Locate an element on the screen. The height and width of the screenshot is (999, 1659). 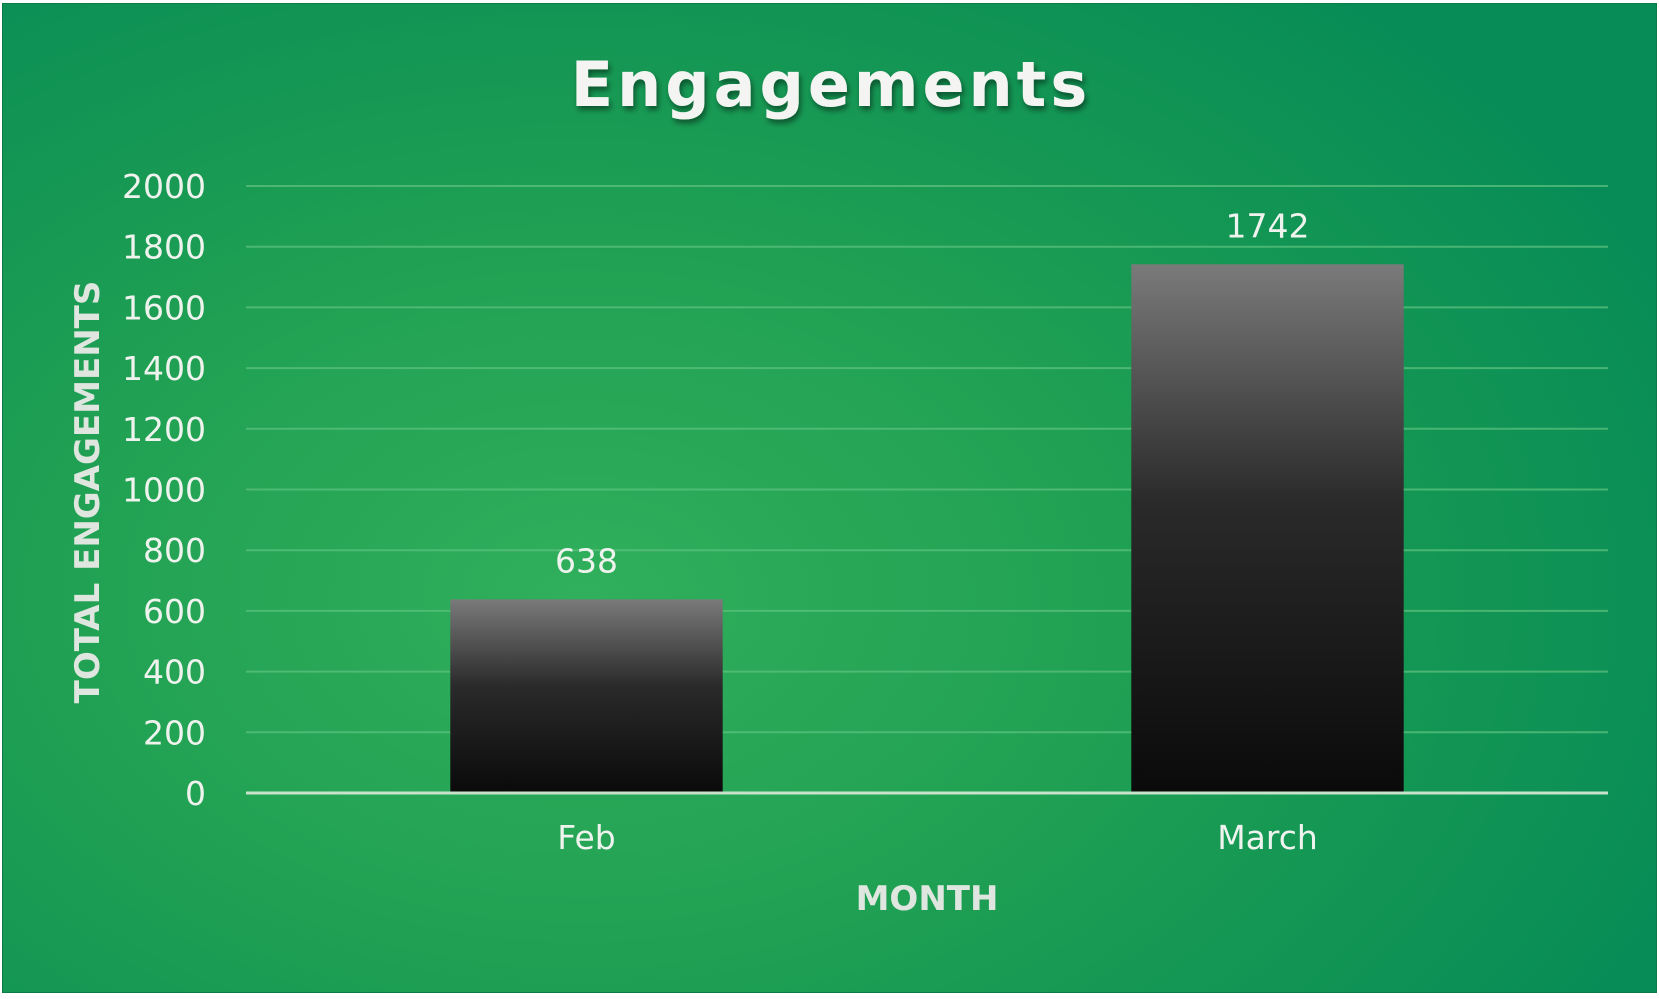
x-axis-title: MONTH is located at coordinates (927, 899).